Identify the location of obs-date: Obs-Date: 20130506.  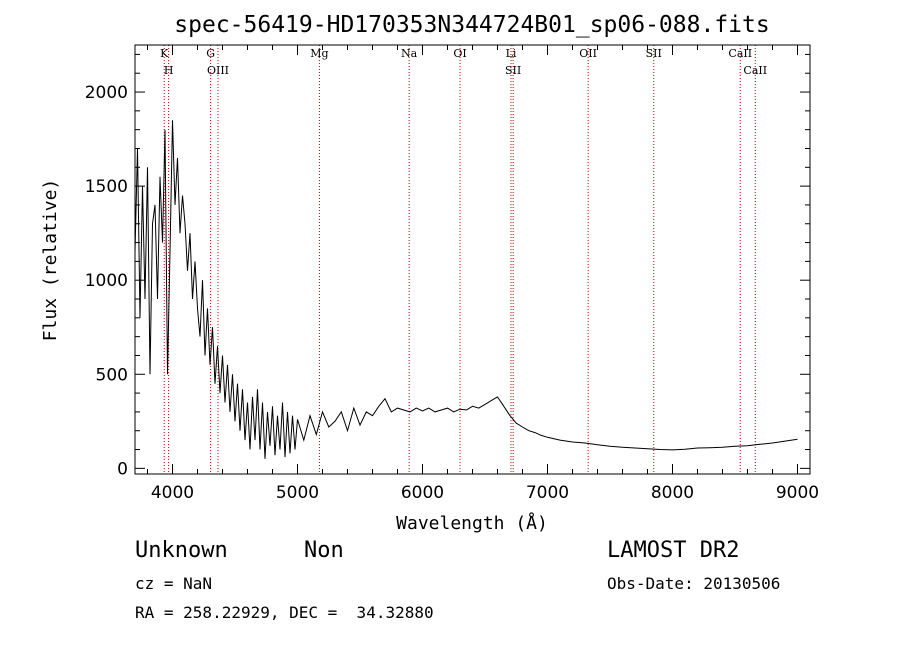
(694, 583).